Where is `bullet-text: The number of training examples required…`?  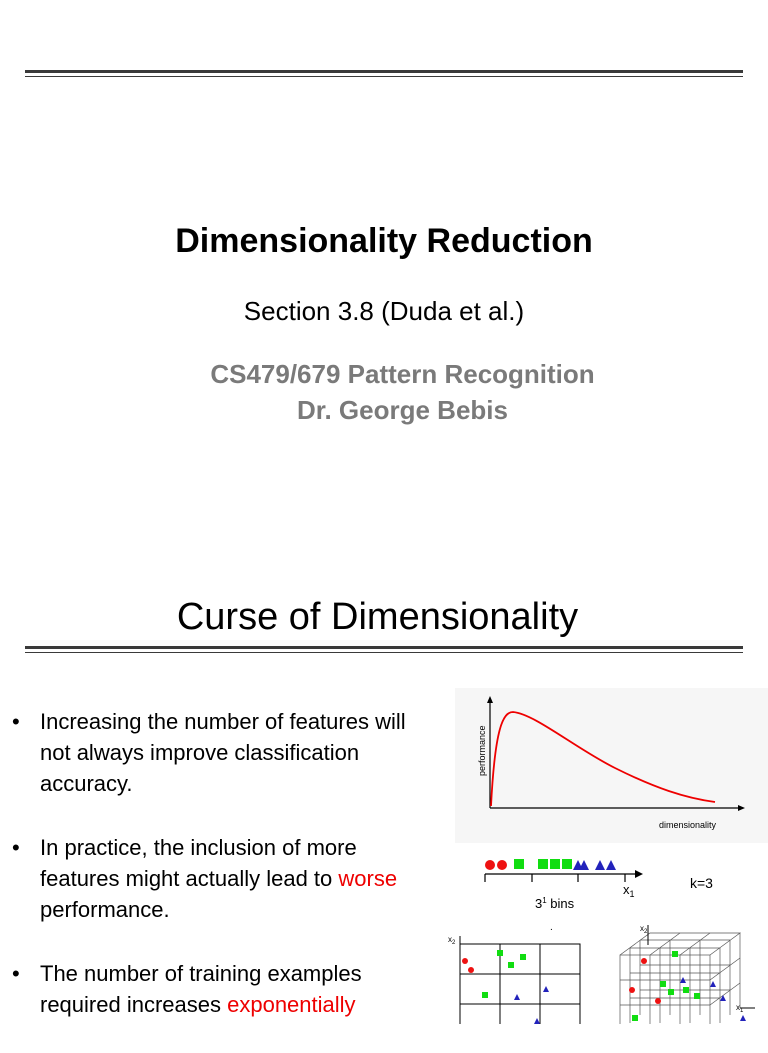
bullet-text: The number of training examples required… is located at coordinates (201, 989).